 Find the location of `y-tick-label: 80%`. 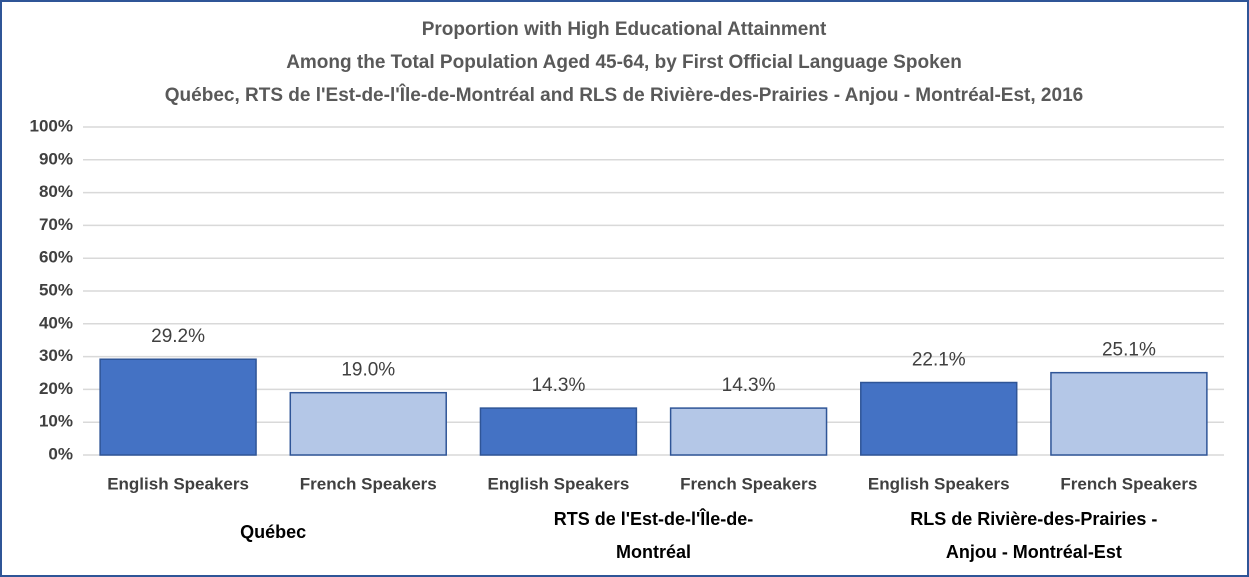

y-tick-label: 80% is located at coordinates (56, 191).